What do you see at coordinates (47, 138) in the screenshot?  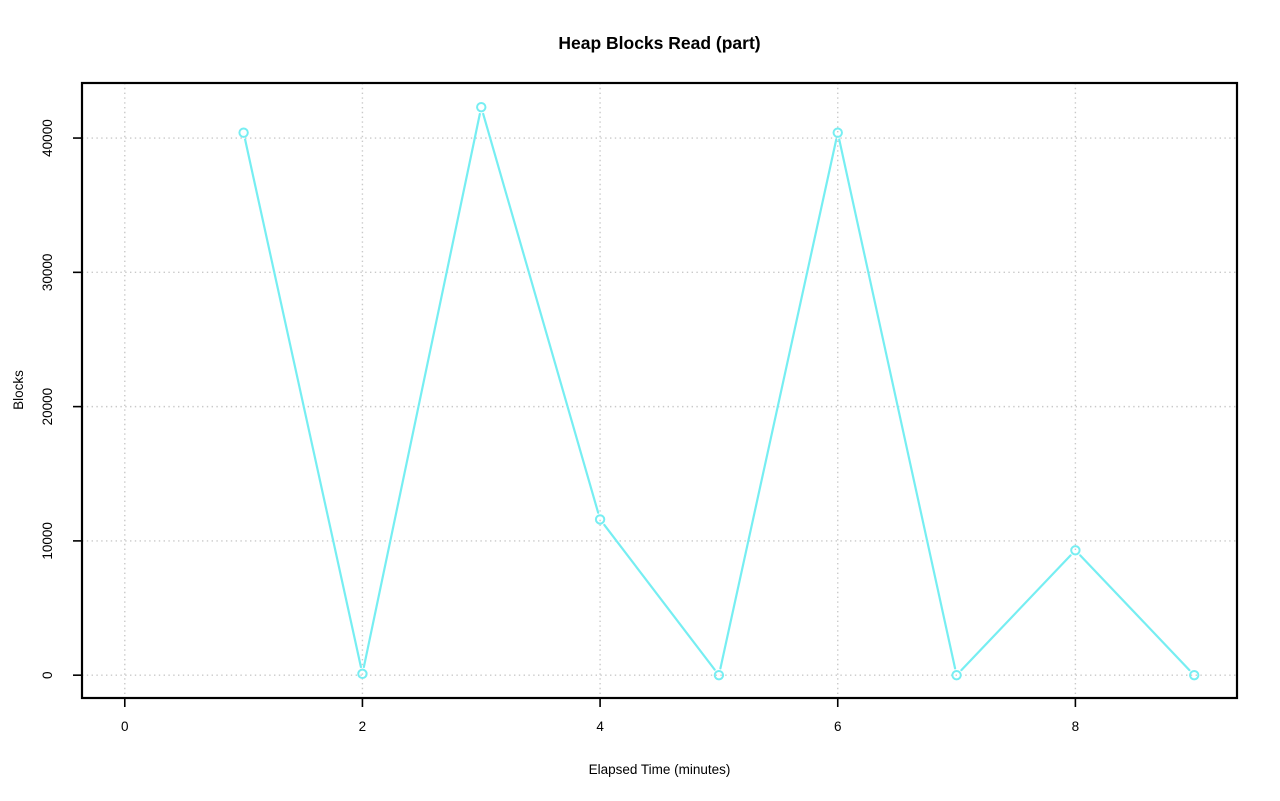 I see `y-tick-label: 40000` at bounding box center [47, 138].